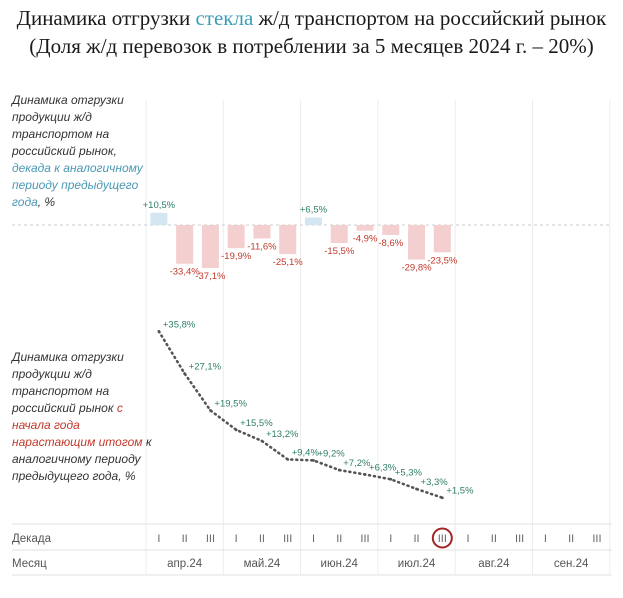 The image size is (623, 598). I want to click on bar-label-10: -29,8%, so click(416, 268).